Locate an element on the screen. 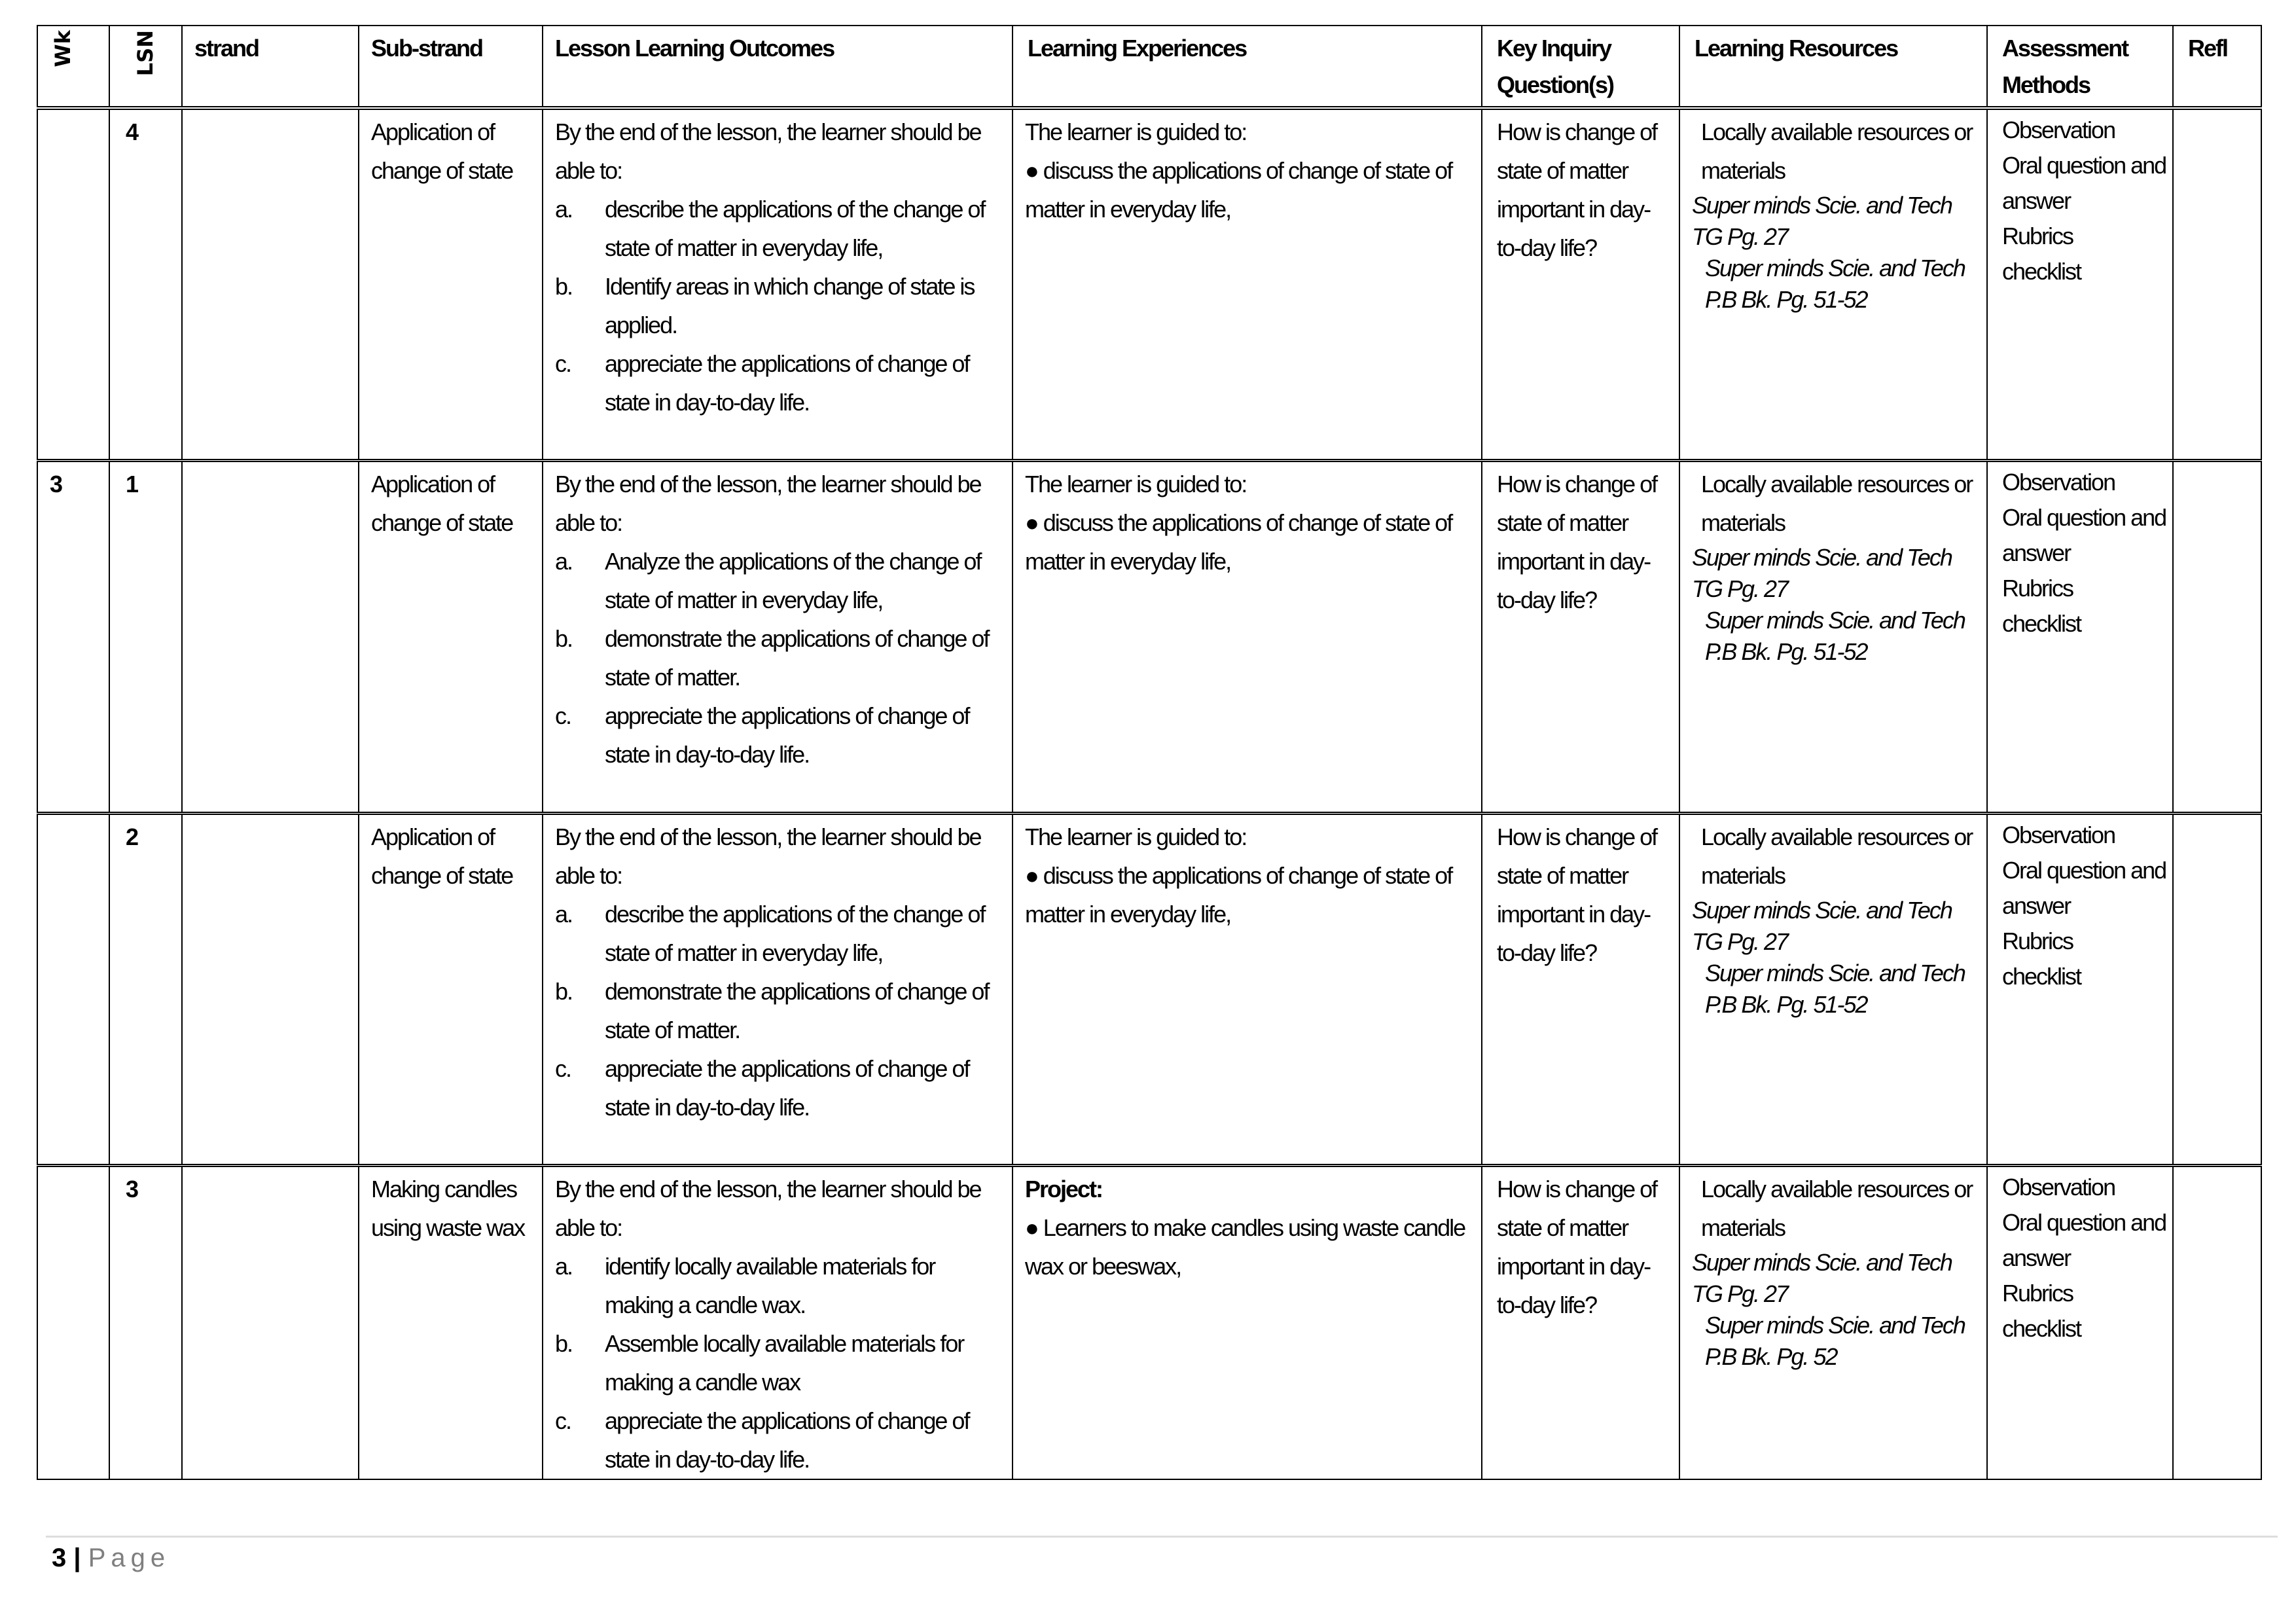  footer-divider is located at coordinates (1162, 1537).